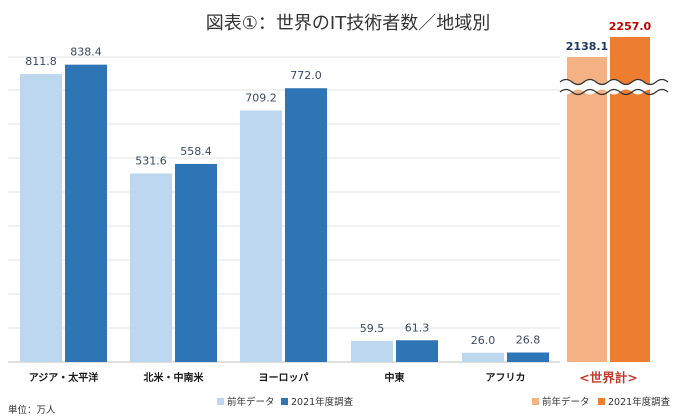 This screenshot has width=680, height=420. What do you see at coordinates (333, 377) in the screenshot?
I see `category-labels-group: アジア・太平洋 北米・中南米 ヨーロッパ 中東 アフリカ <世界計>` at bounding box center [333, 377].